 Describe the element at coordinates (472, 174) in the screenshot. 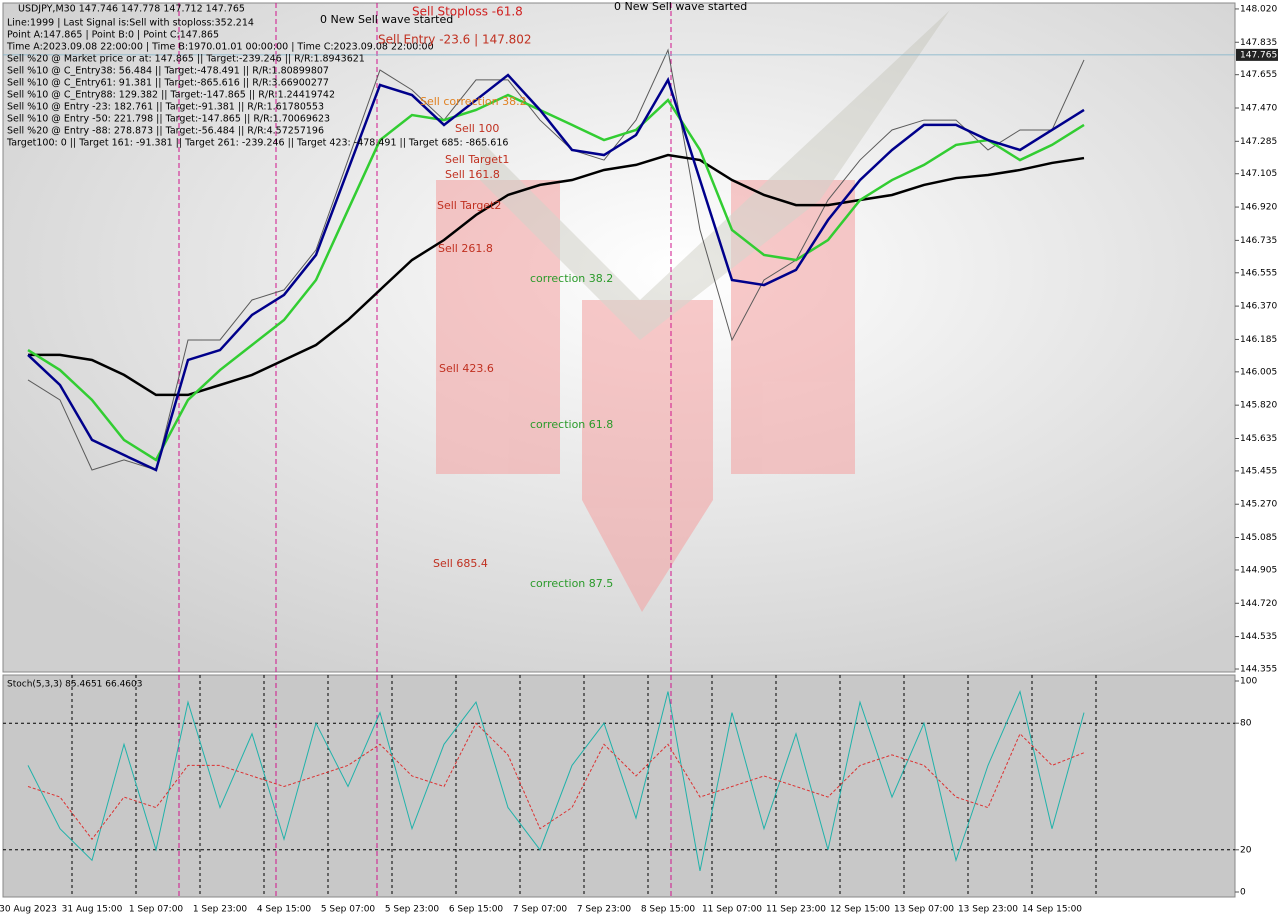

I see `annotation: Sell 161.8` at that location.